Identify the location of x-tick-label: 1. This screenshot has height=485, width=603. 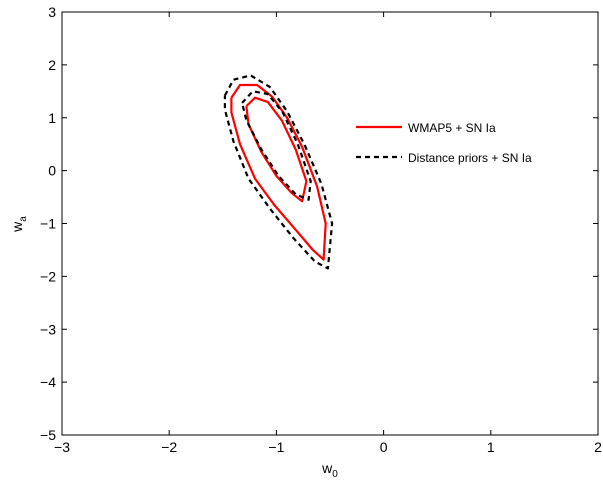
(491, 447).